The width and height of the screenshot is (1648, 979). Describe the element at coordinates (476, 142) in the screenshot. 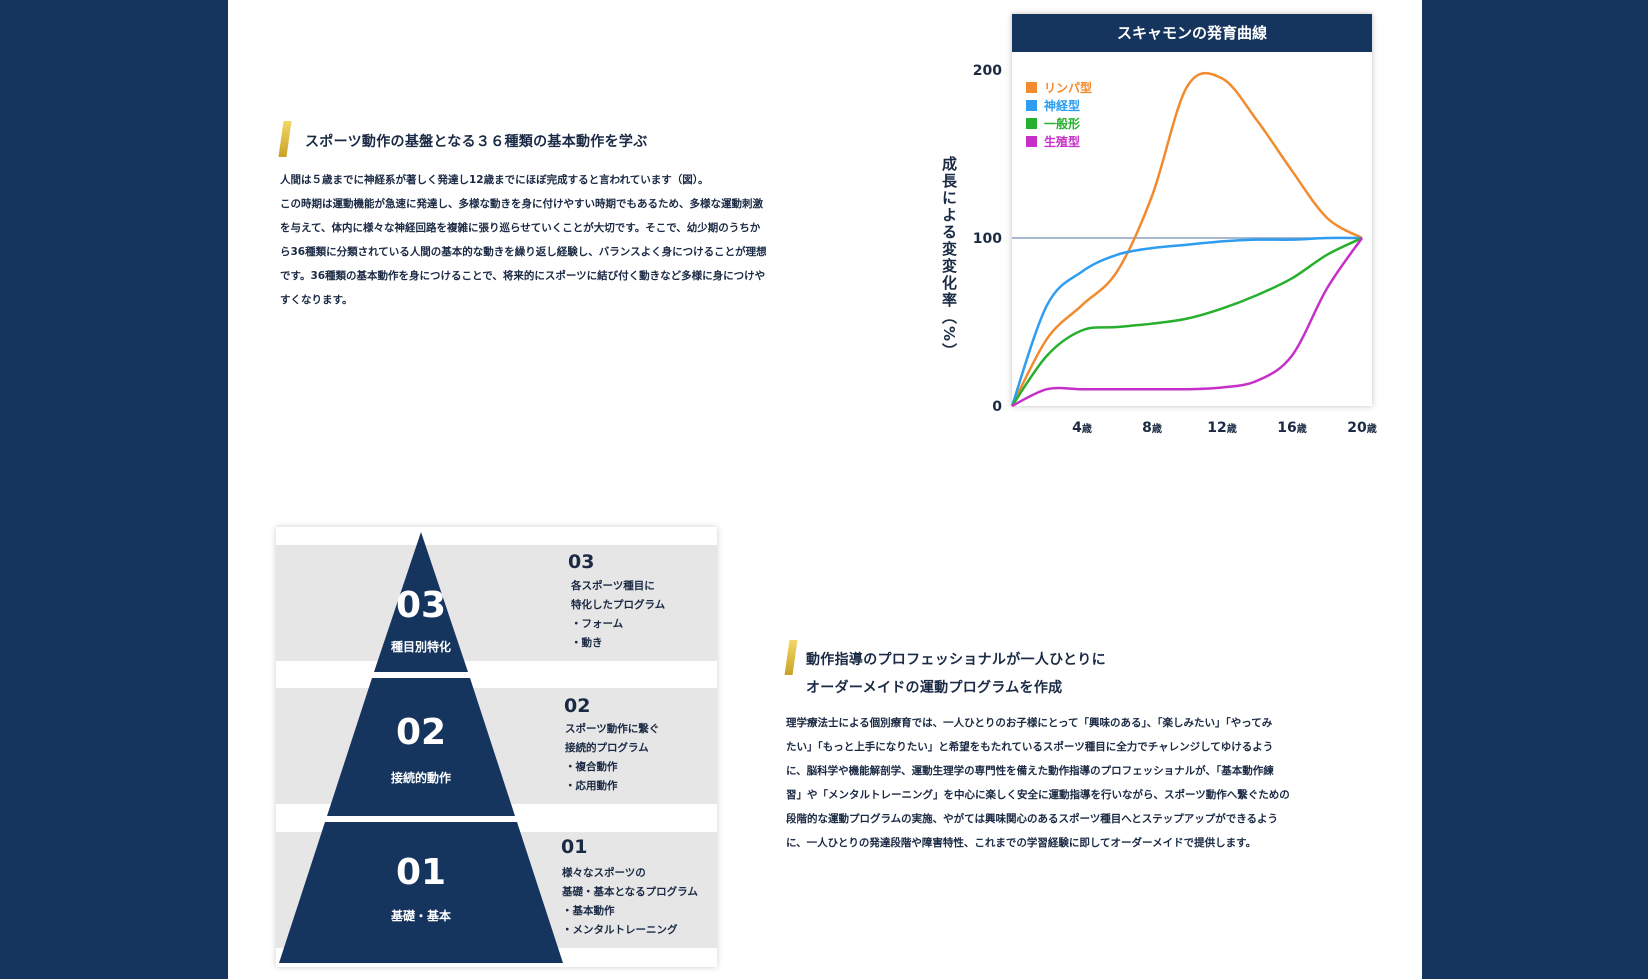

I see `section1-heading: スポーツ動作の基盤となる３６種類の基本動作を学ぶ` at that location.